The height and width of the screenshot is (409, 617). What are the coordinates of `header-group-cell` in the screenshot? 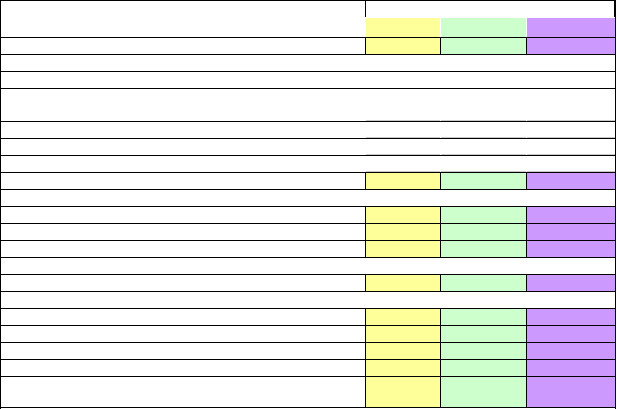 It's located at (490, 8).